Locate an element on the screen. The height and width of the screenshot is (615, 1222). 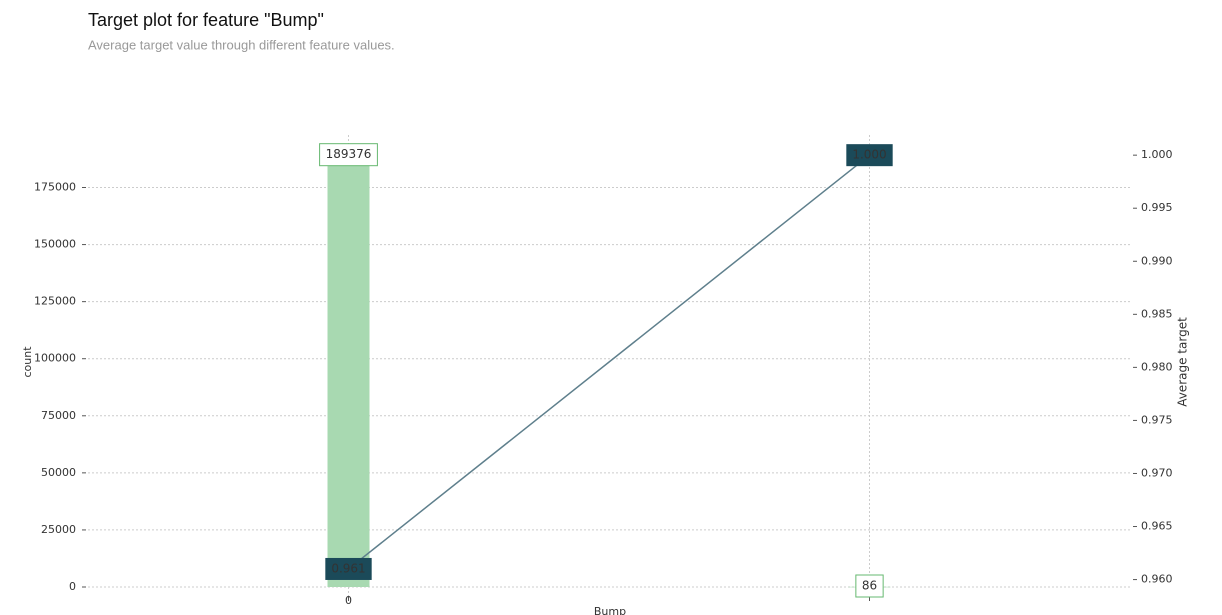
target-label: 1.000 is located at coordinates (869, 155).